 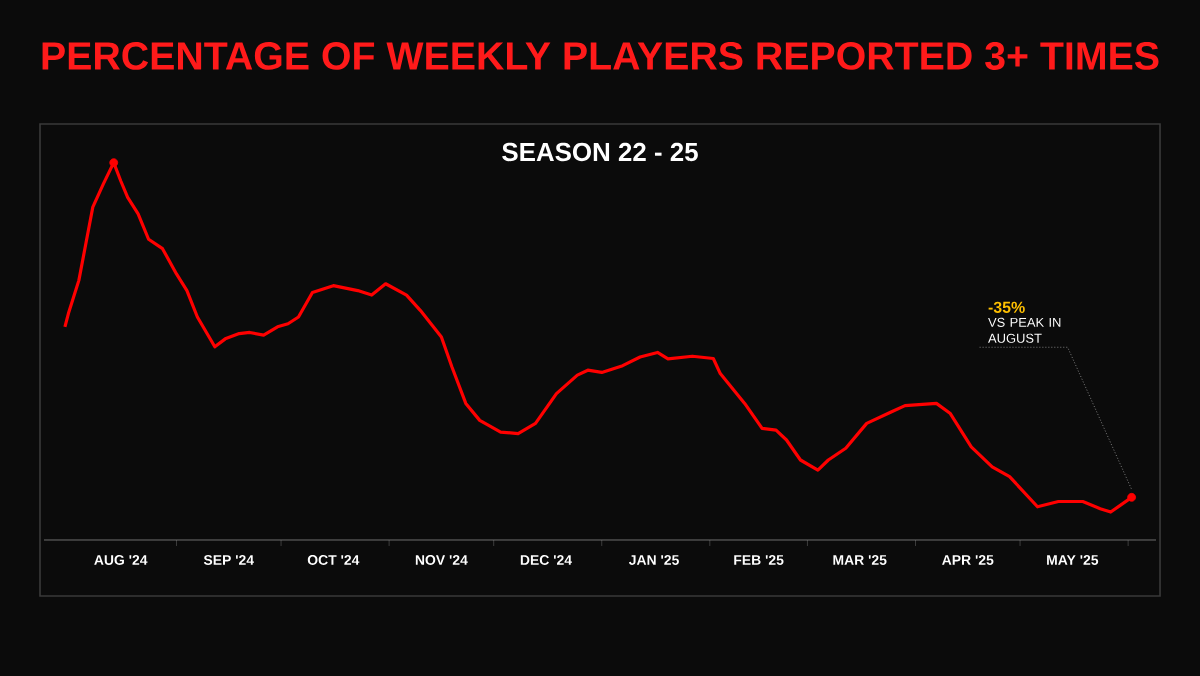 I want to click on chart-subtitle: SEASON 22 - 25, so click(x=600, y=152).